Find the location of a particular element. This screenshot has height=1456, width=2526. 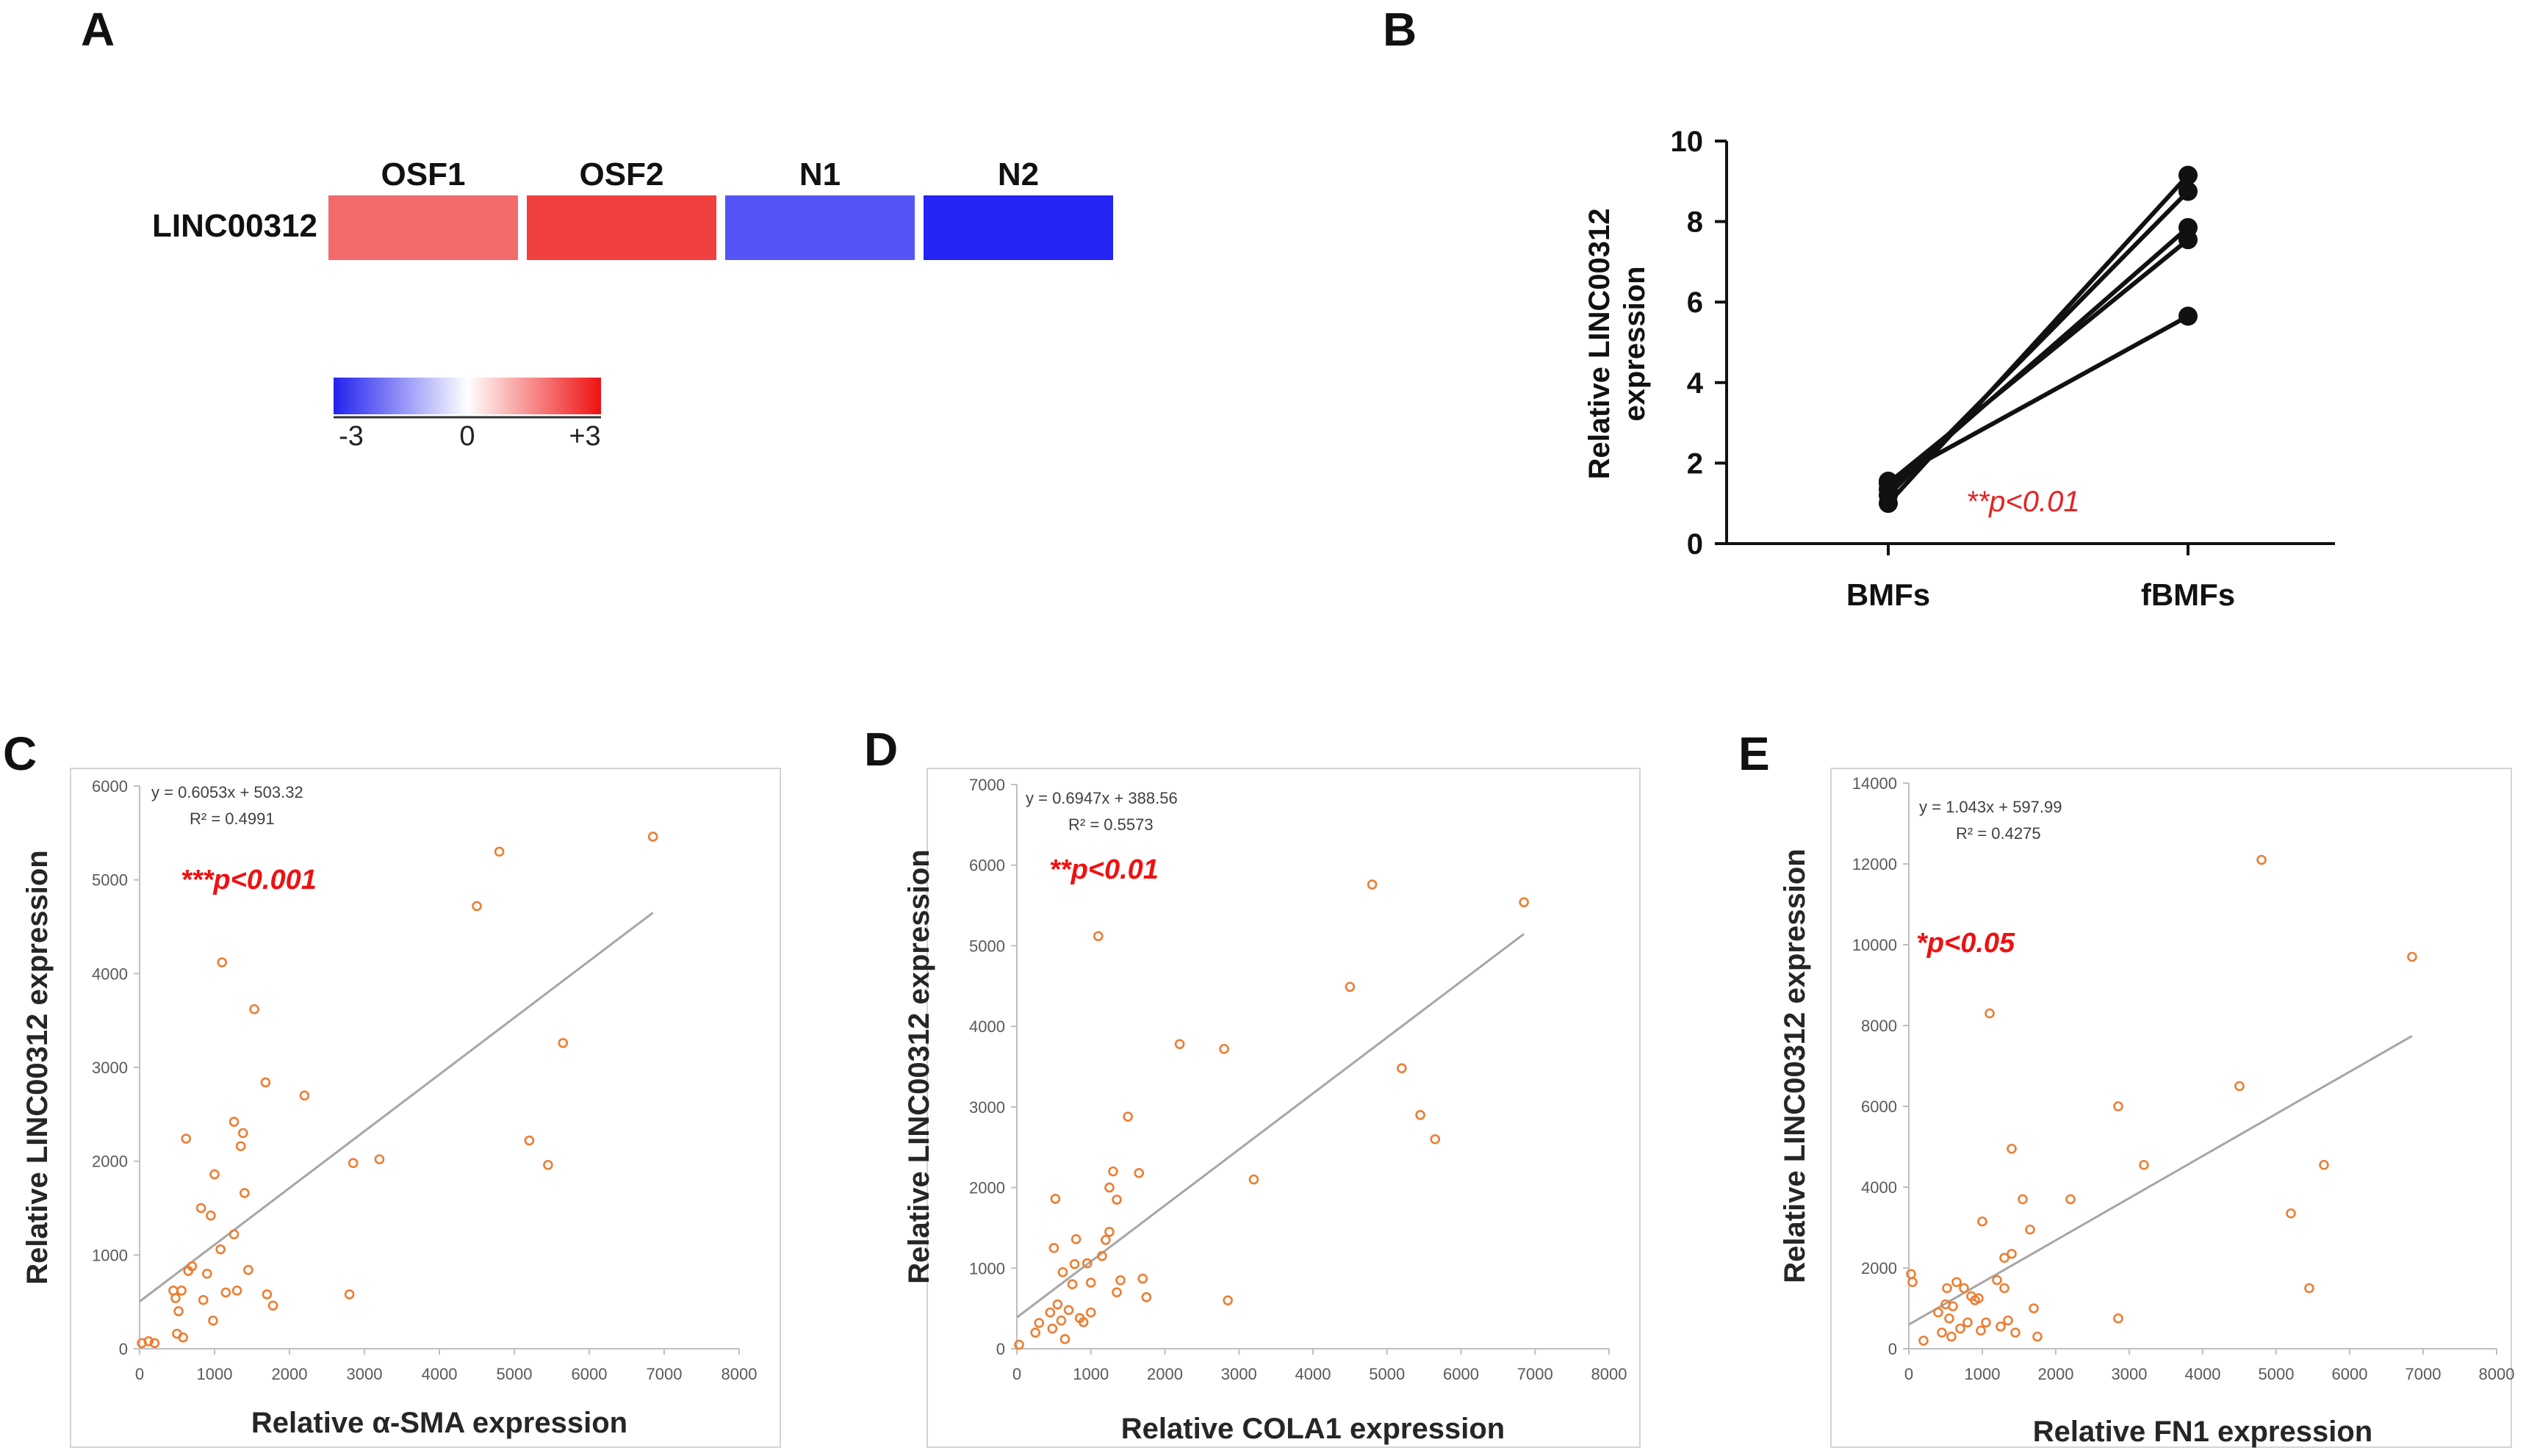

trendline is located at coordinates (396, 1107).